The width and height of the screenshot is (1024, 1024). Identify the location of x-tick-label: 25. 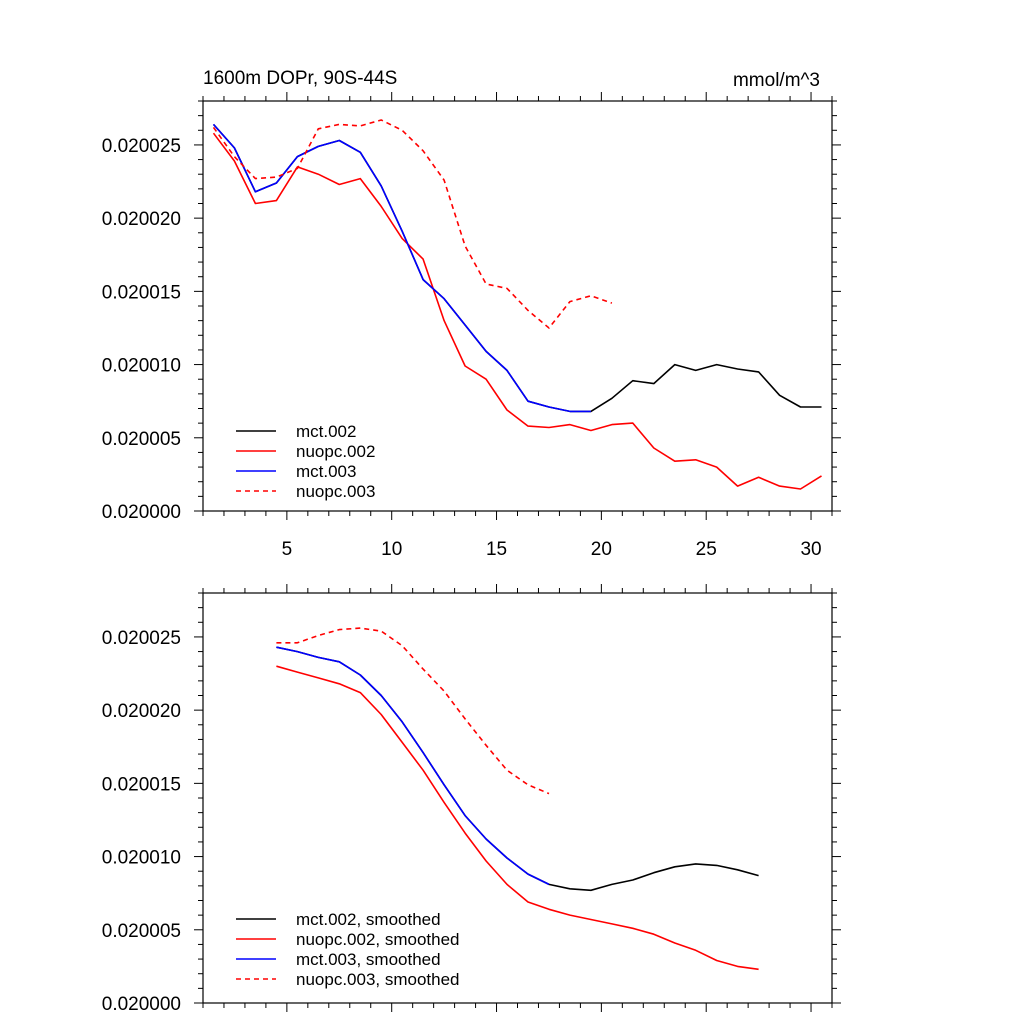
(706, 549).